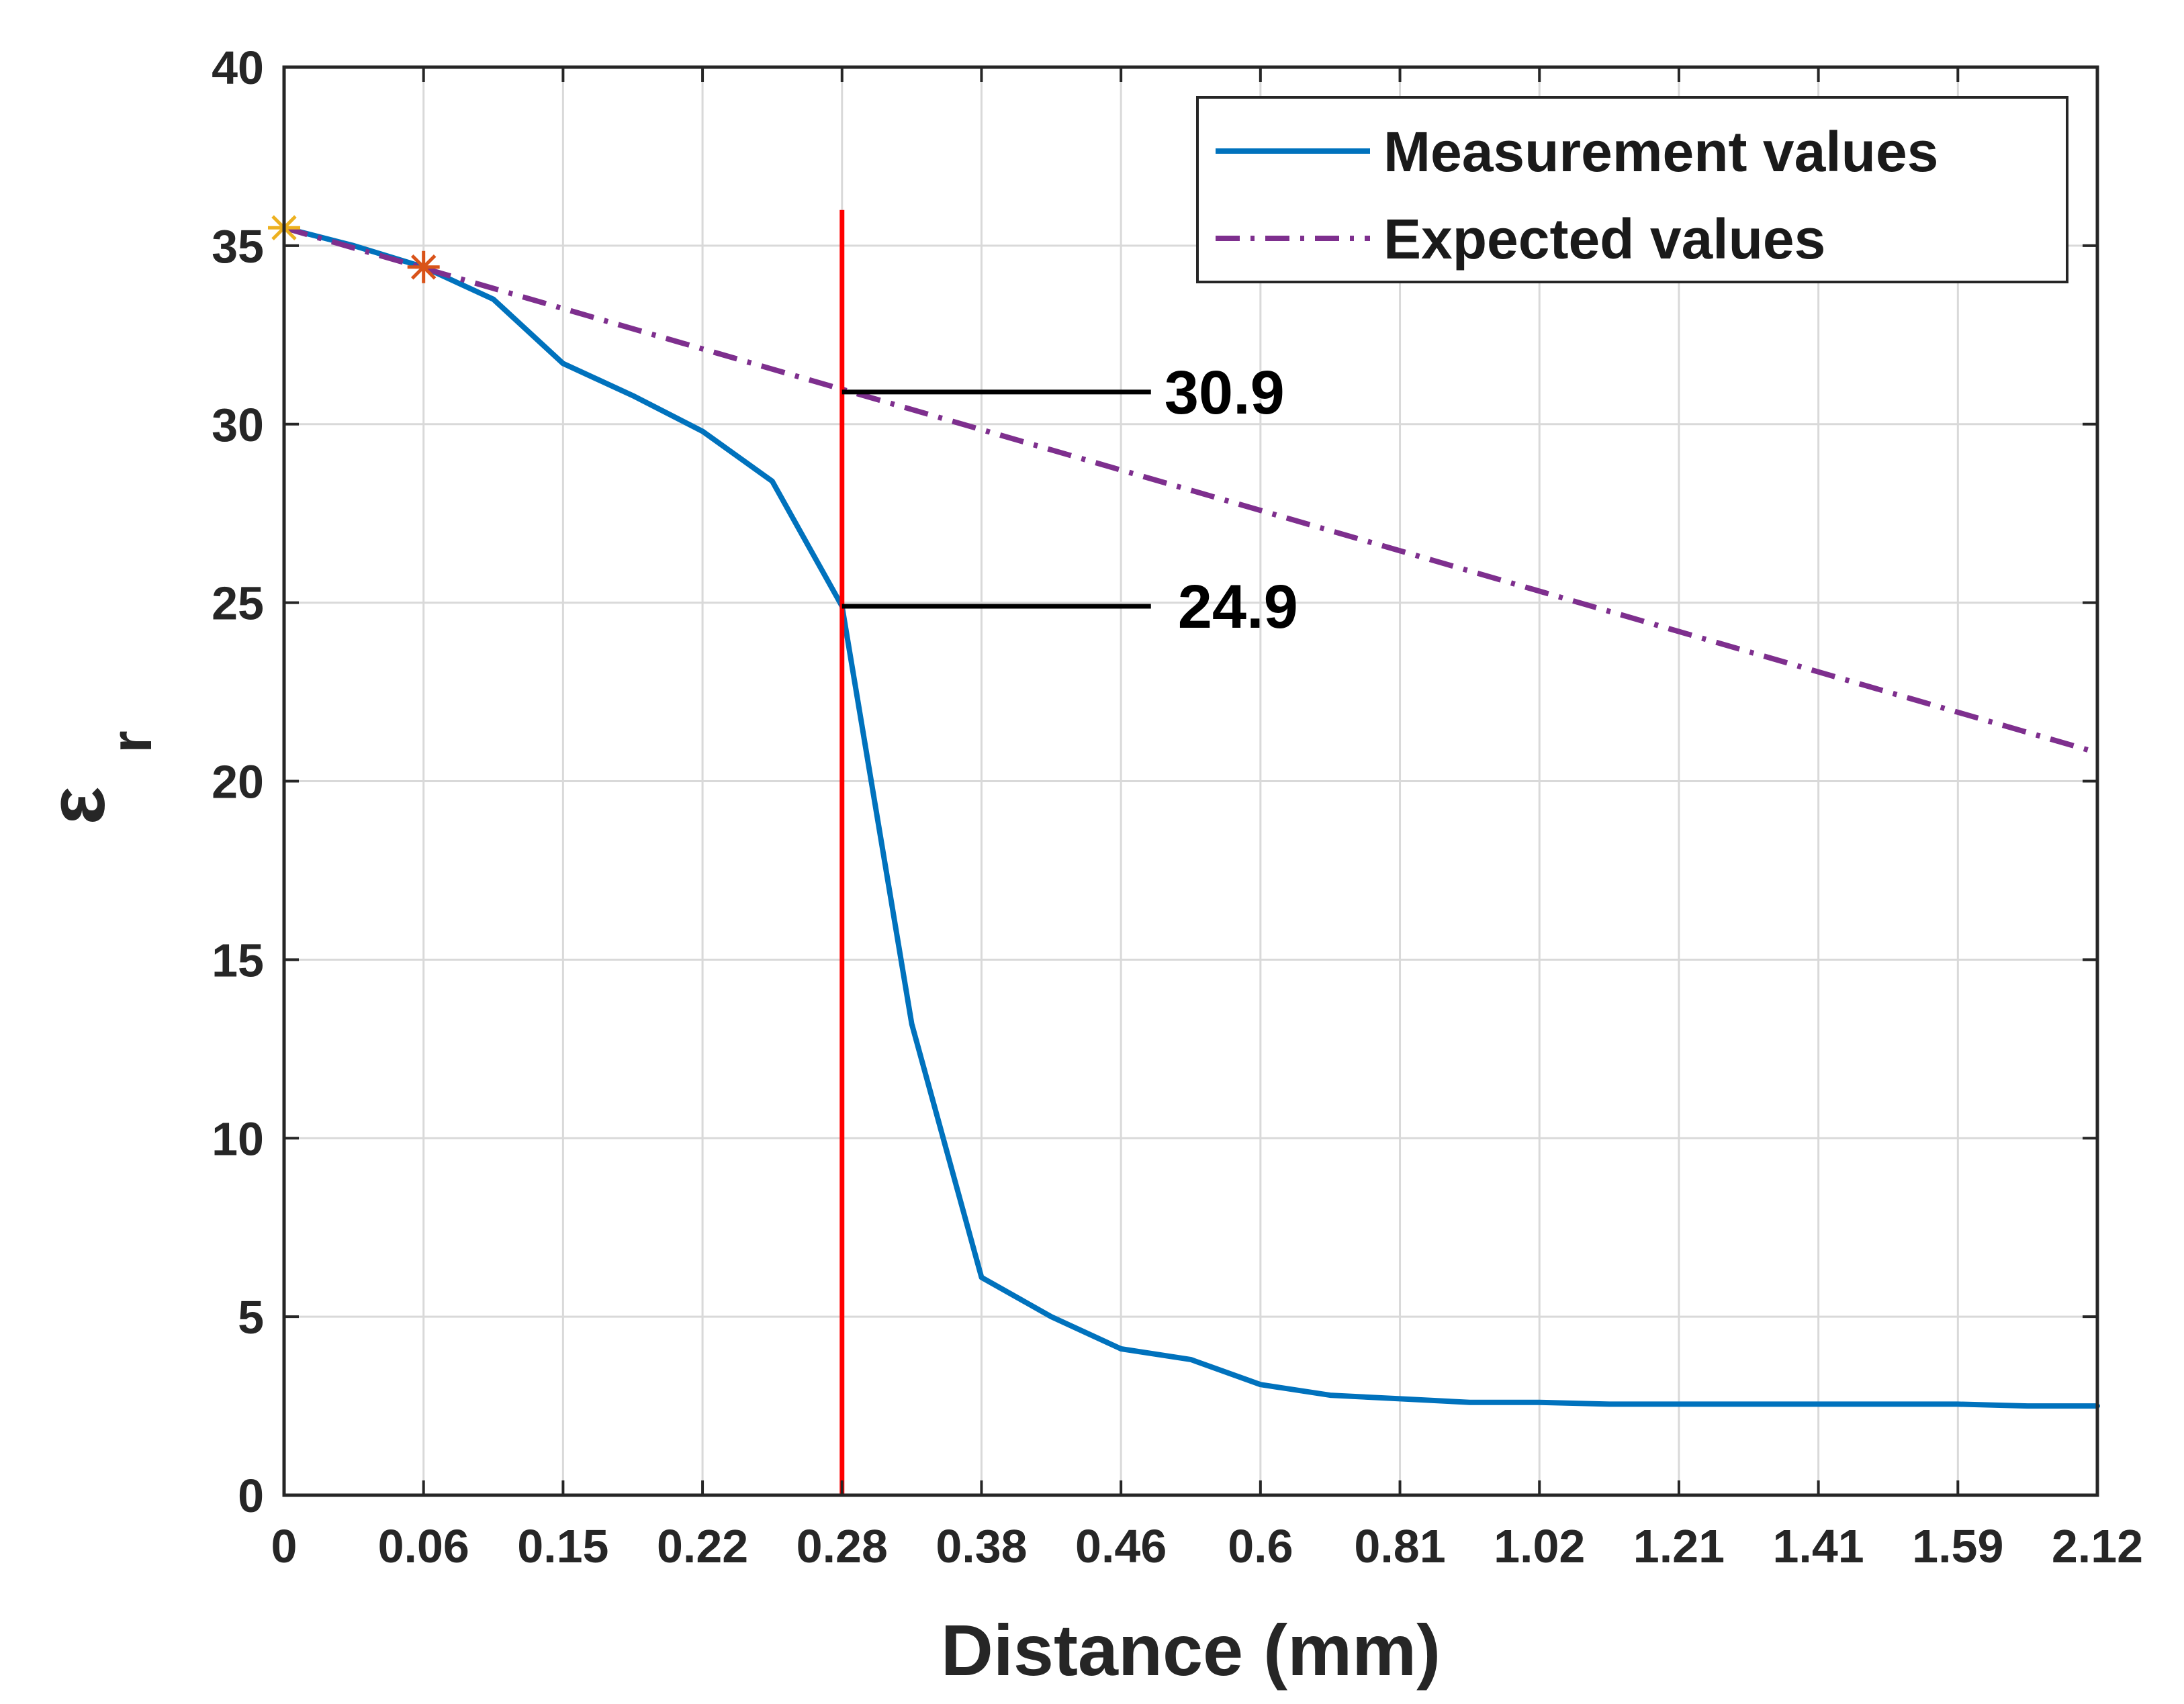 This screenshot has width=2184, height=1704. I want to click on y-tick-label: 5, so click(251, 1317).